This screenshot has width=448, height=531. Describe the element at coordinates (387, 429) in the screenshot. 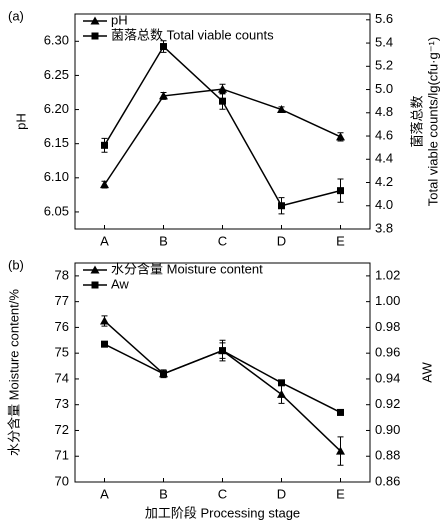

I see `y2-tick-label: 0.90` at that location.